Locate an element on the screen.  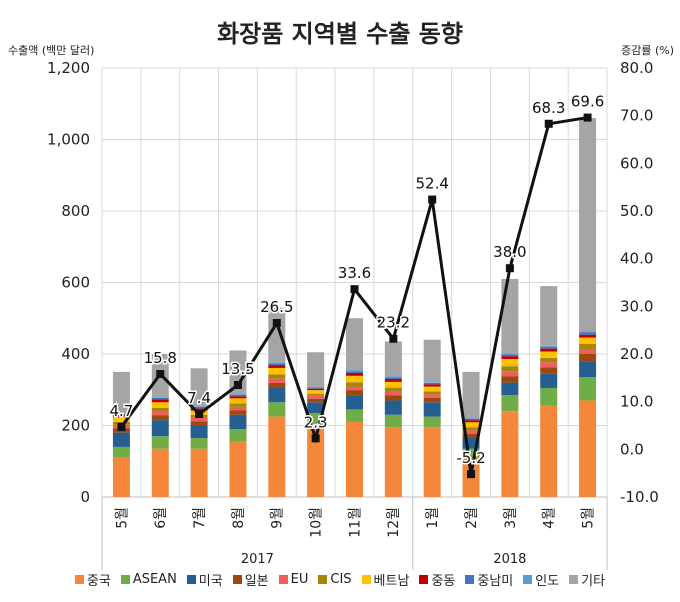
legend-label: EU is located at coordinates (299, 579).